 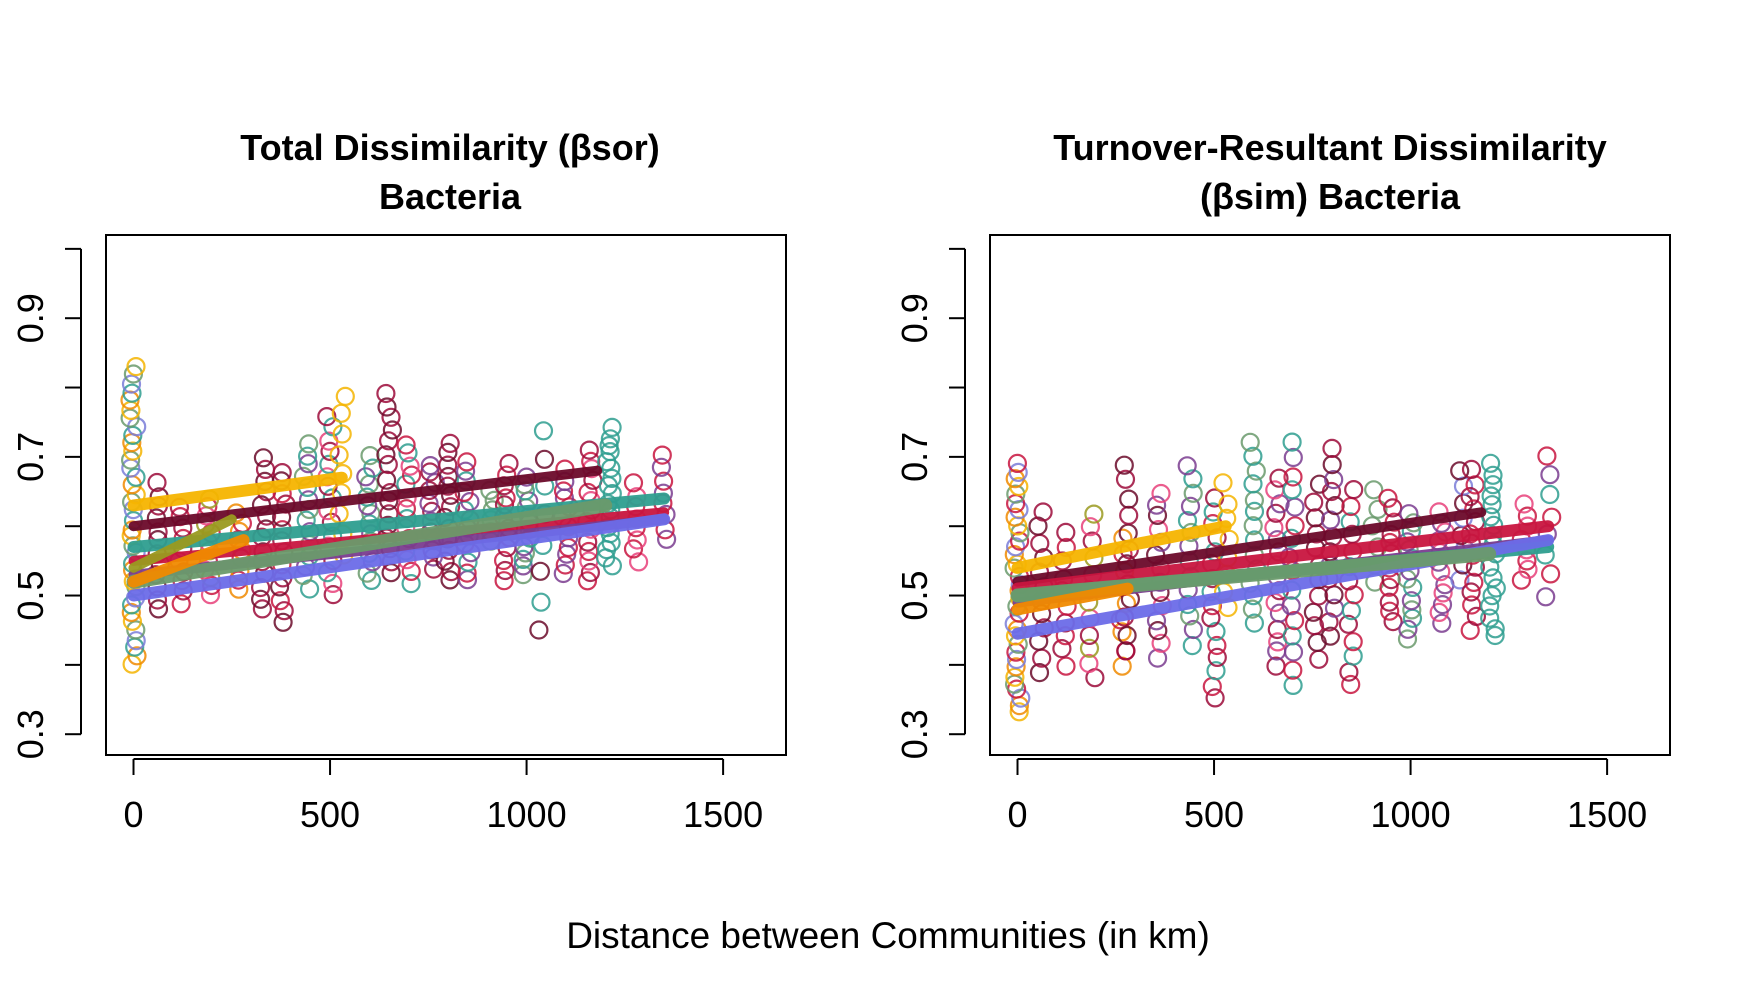 I want to click on plot-area, so click(x=398, y=515).